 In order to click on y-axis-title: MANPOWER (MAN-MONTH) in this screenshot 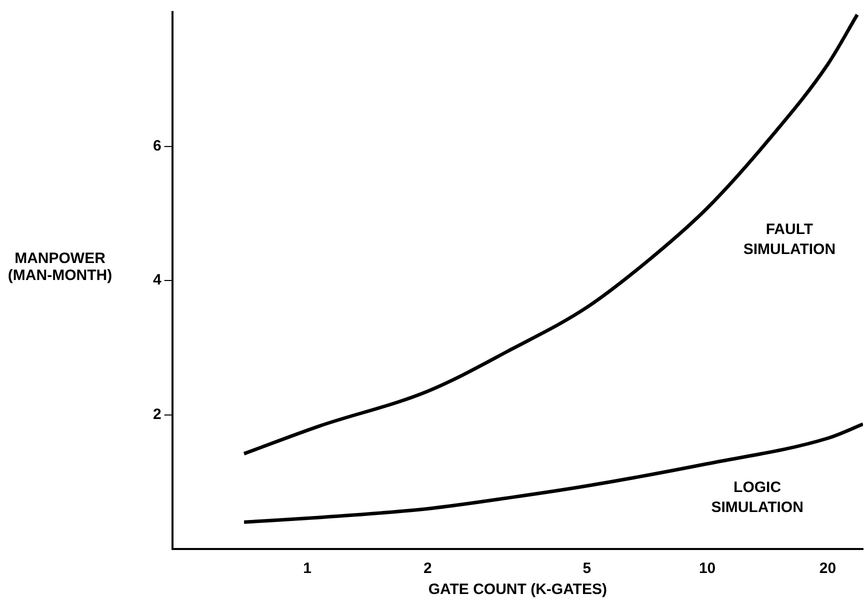, I will do `click(60, 267)`.